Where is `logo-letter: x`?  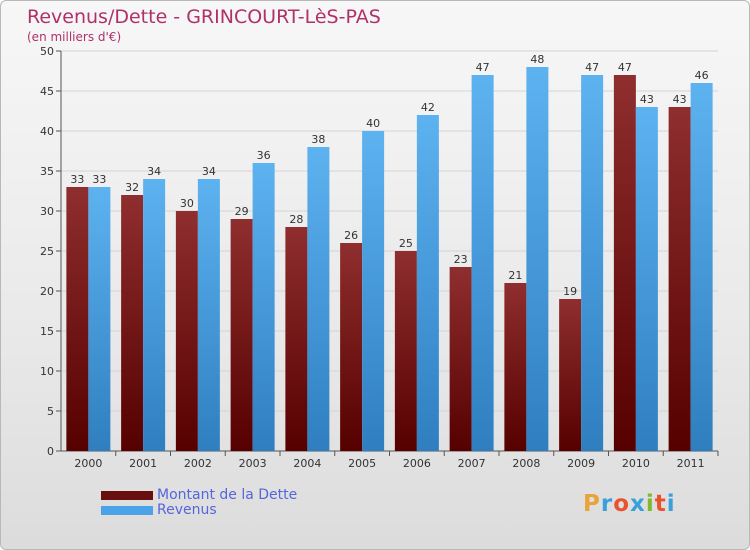
logo-letter: x is located at coordinates (638, 504).